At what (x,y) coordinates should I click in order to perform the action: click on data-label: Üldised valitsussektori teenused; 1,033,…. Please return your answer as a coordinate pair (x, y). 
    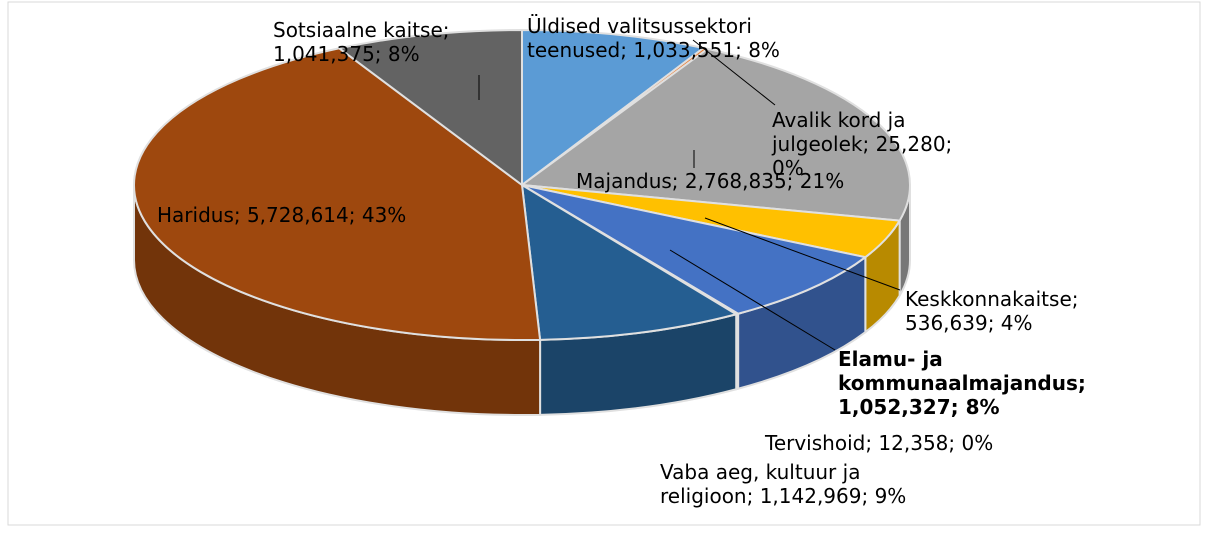
    Looking at the image, I should click on (653, 38).